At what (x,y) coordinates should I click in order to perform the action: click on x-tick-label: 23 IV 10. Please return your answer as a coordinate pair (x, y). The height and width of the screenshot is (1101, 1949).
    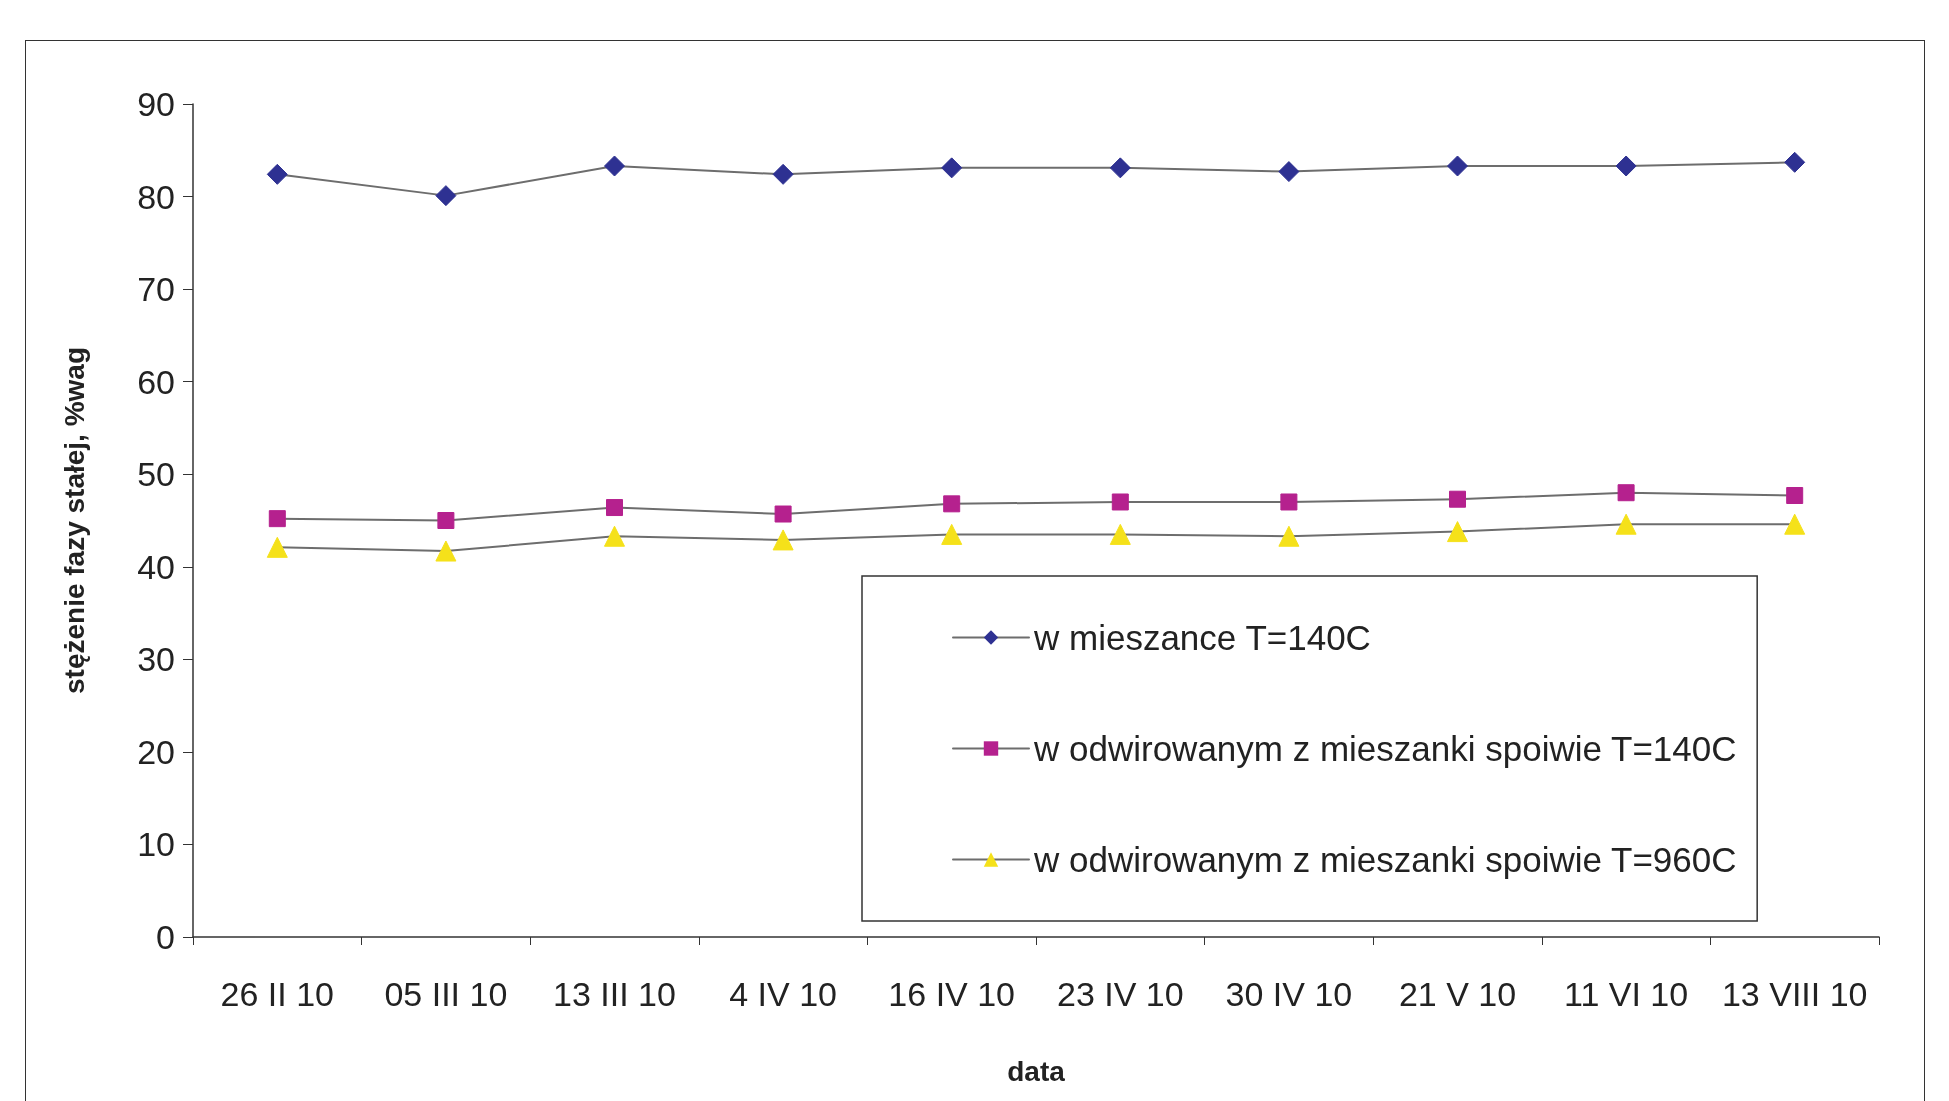
    Looking at the image, I should click on (1120, 994).